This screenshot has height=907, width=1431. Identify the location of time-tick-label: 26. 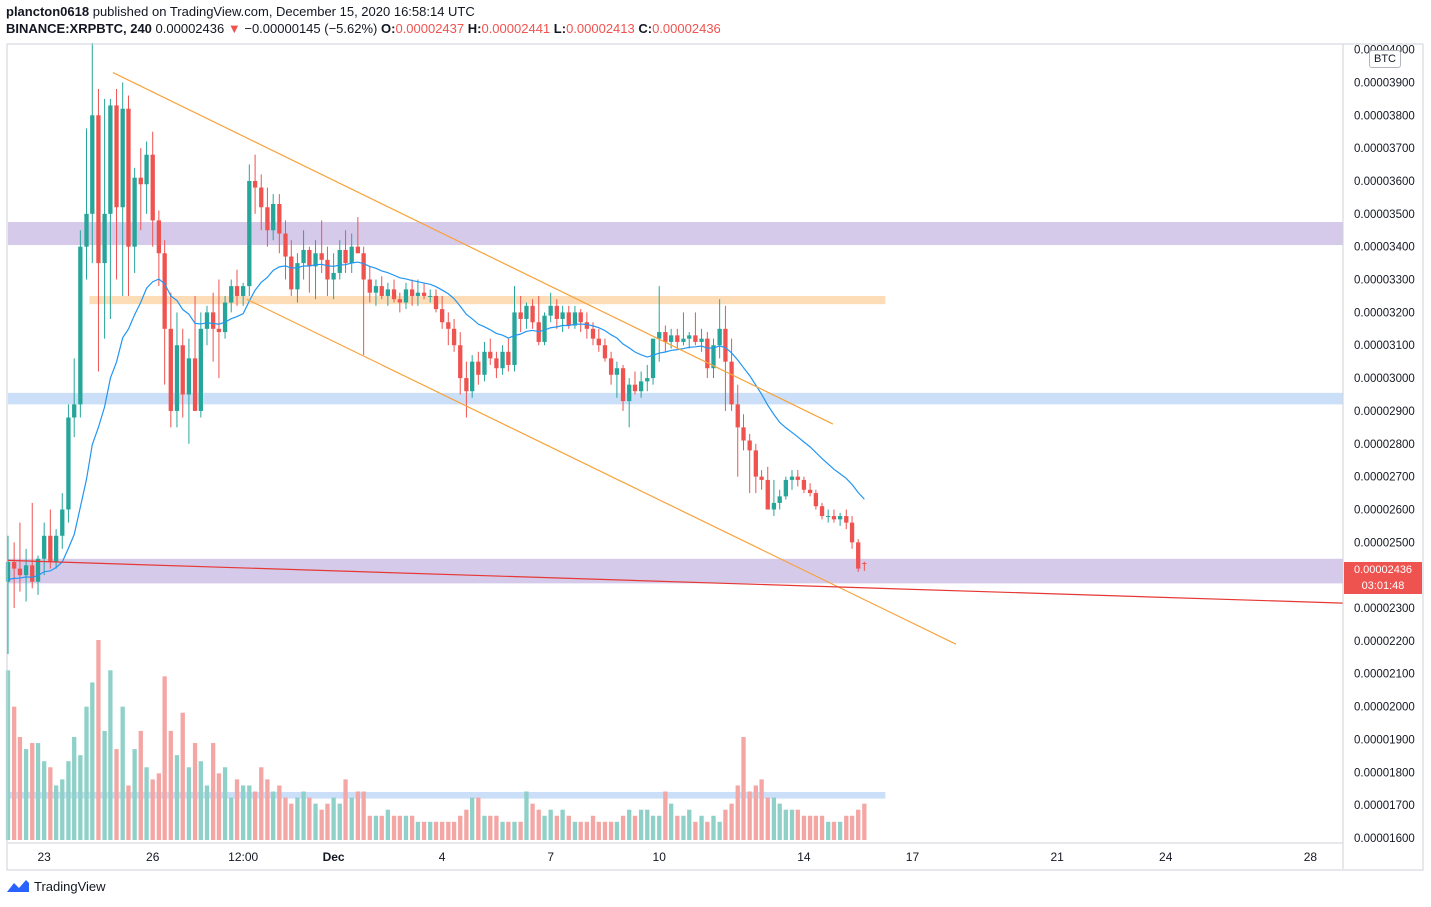
(153, 857).